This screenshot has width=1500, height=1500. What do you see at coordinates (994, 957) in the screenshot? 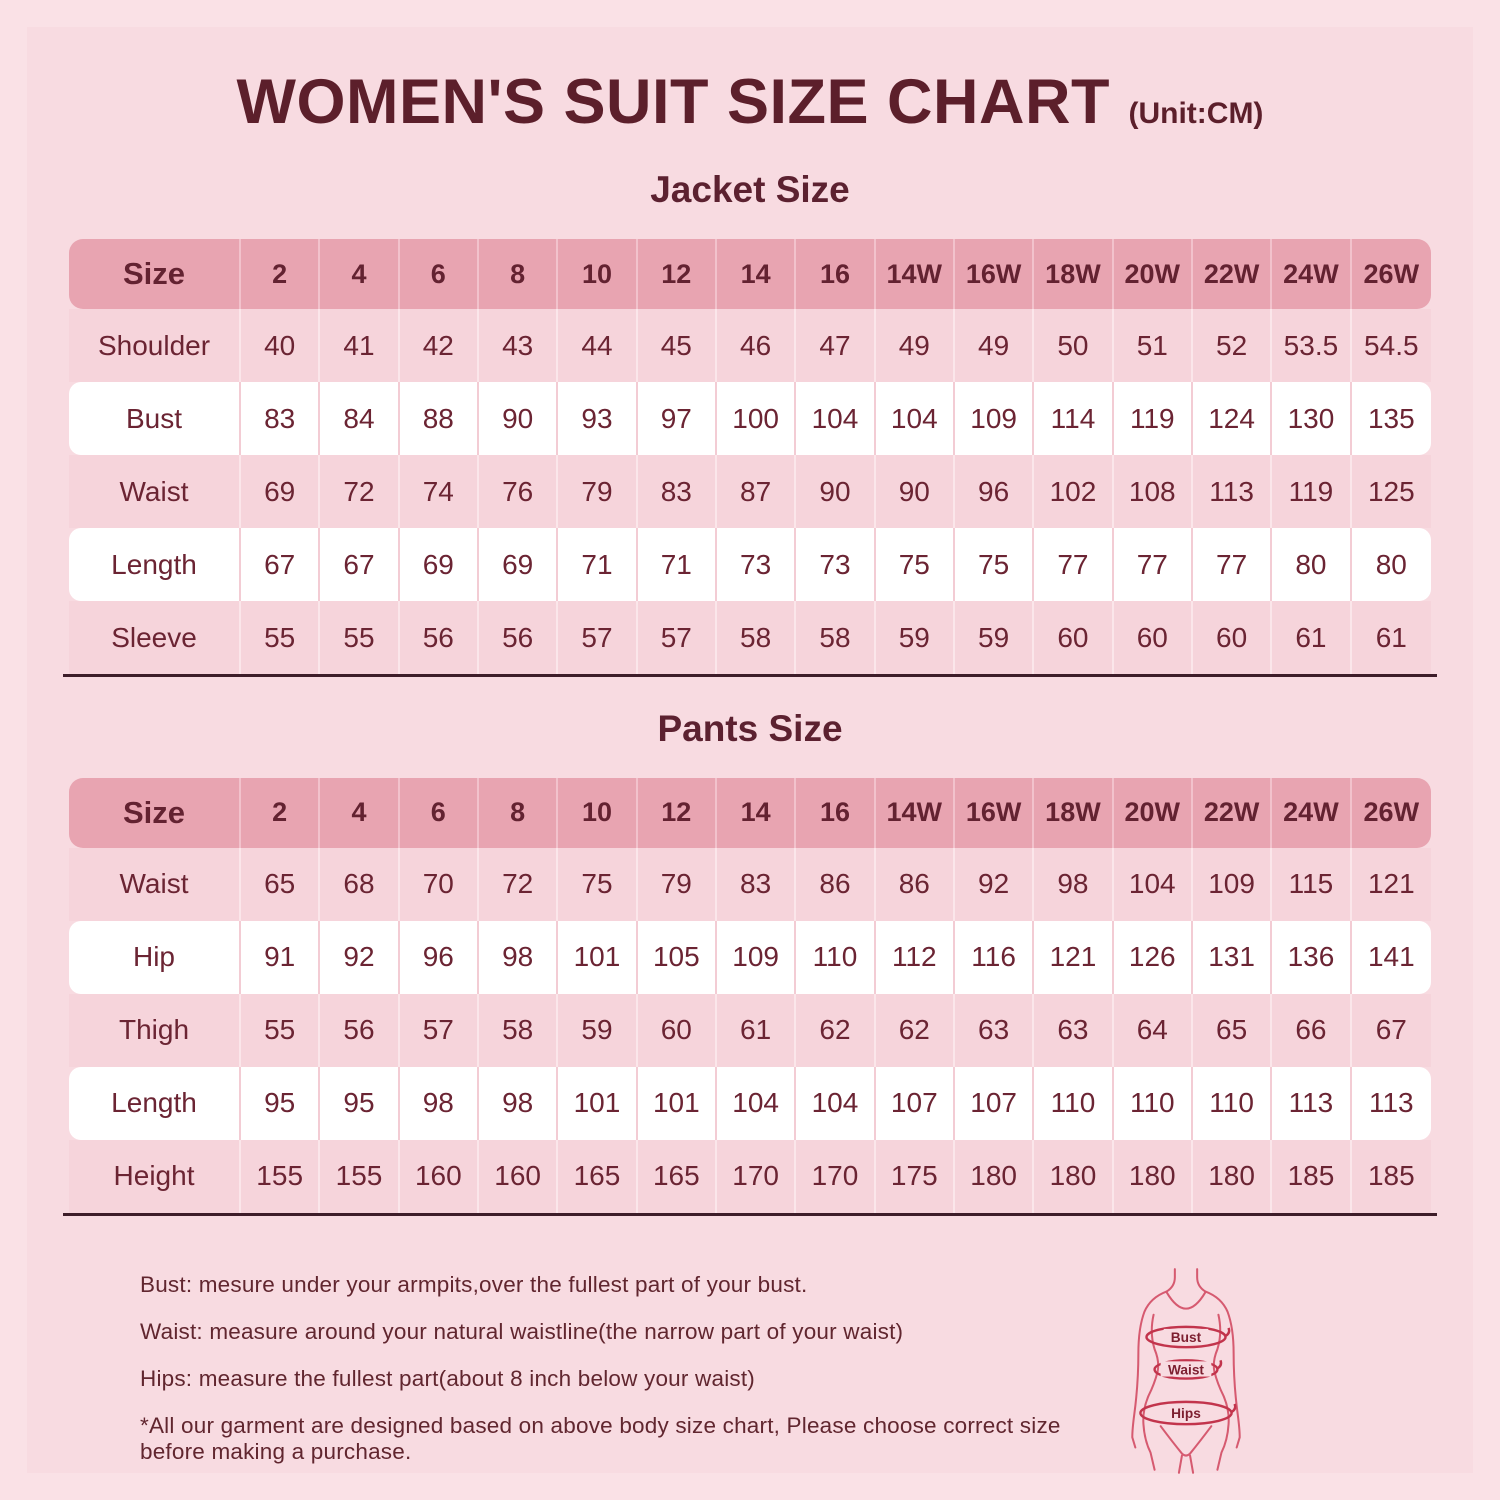
I see `value-cell: 116` at bounding box center [994, 957].